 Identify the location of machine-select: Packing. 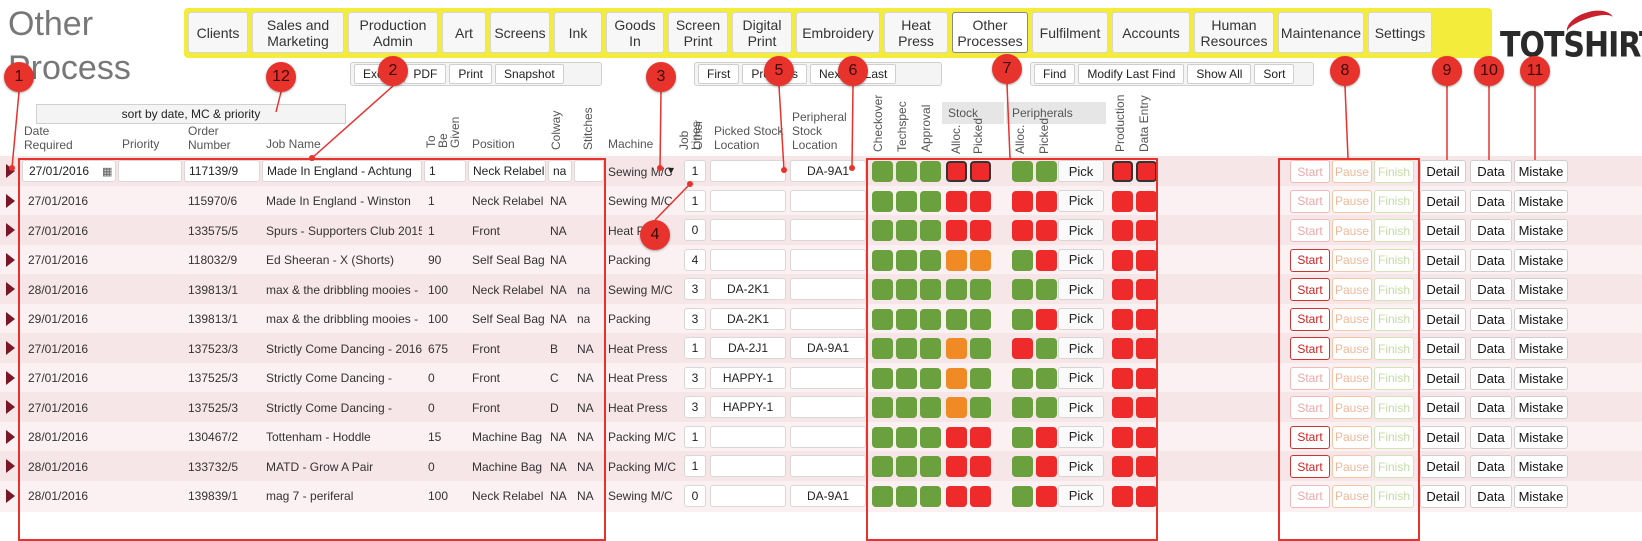
(629, 260).